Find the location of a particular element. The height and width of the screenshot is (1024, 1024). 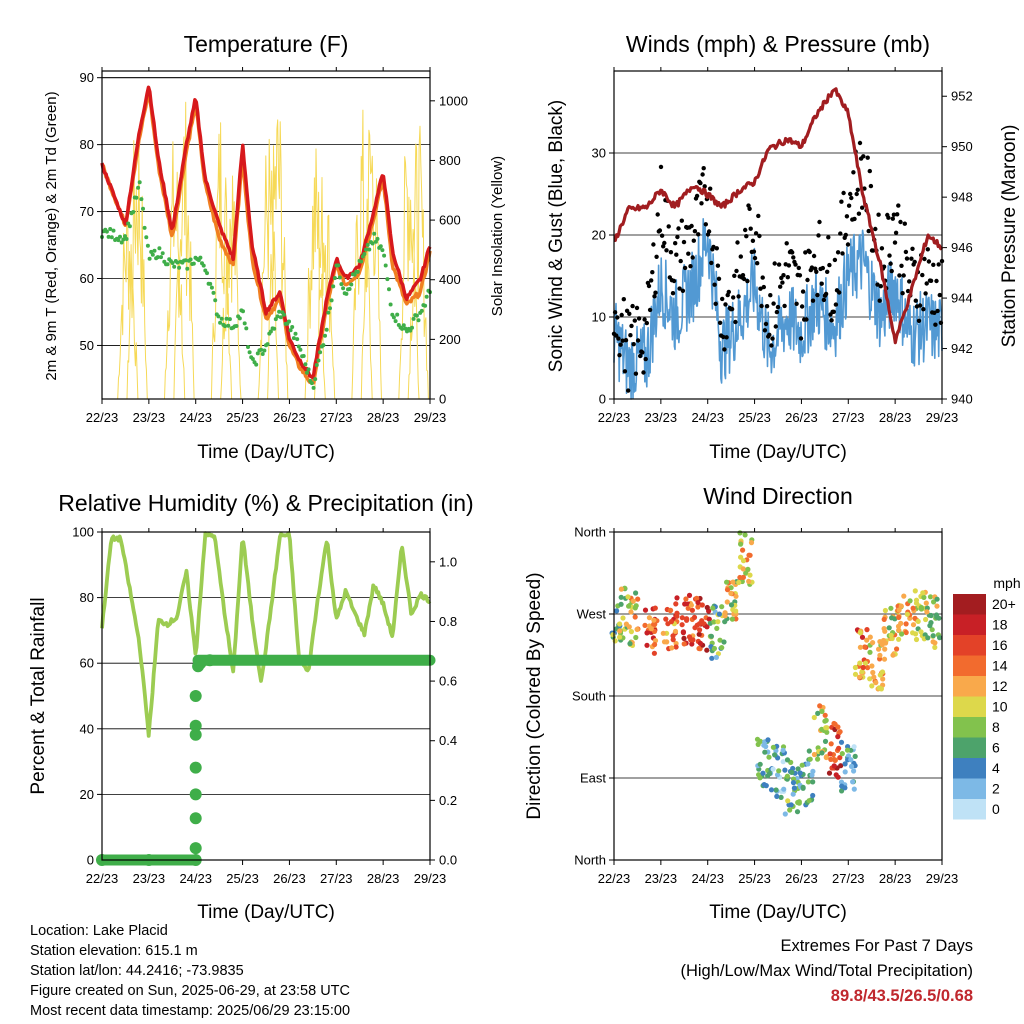

humidity-frame is located at coordinates (266, 696).